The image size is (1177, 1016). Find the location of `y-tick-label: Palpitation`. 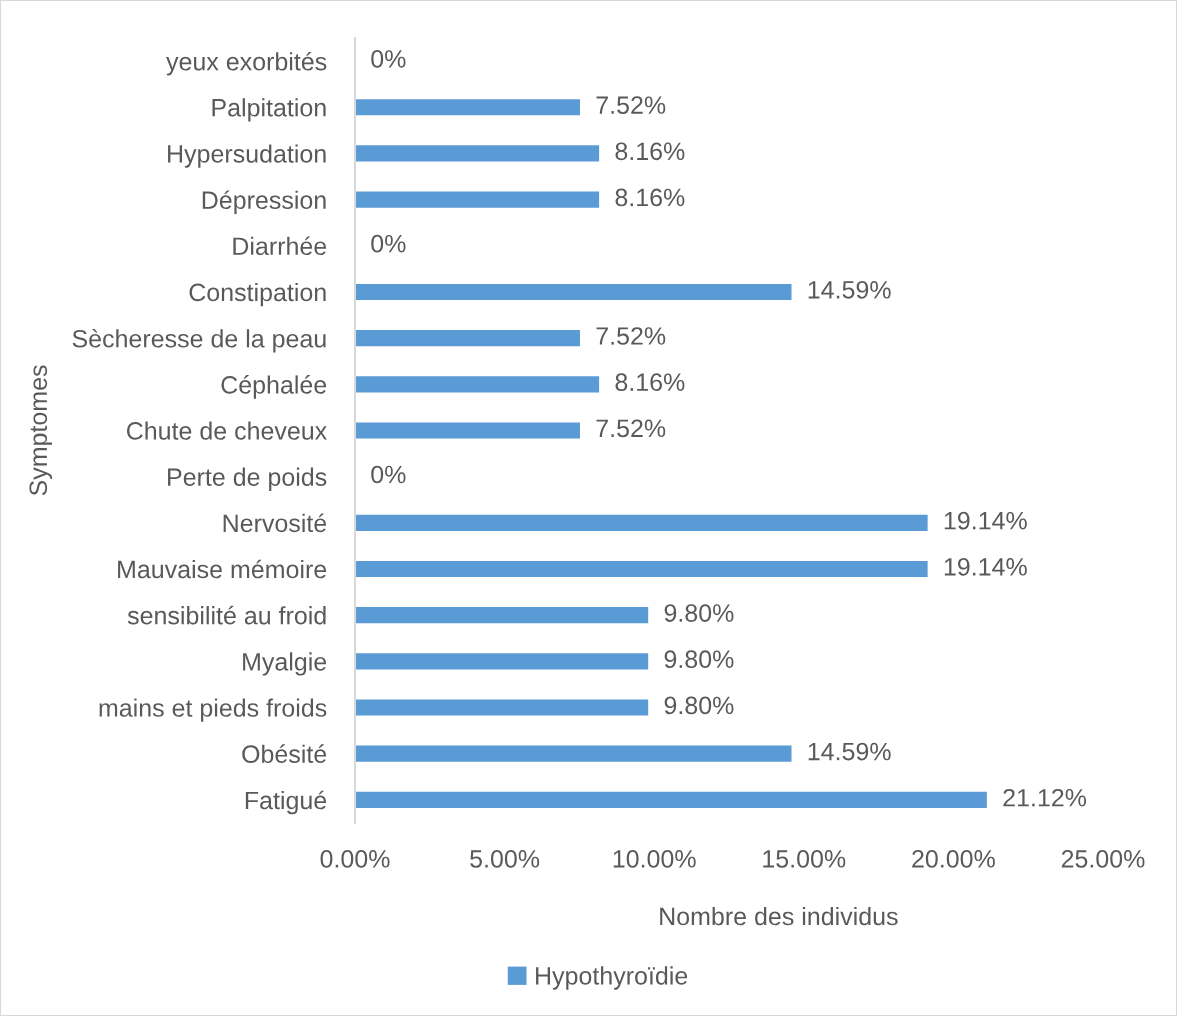

y-tick-label: Palpitation is located at coordinates (269, 110).